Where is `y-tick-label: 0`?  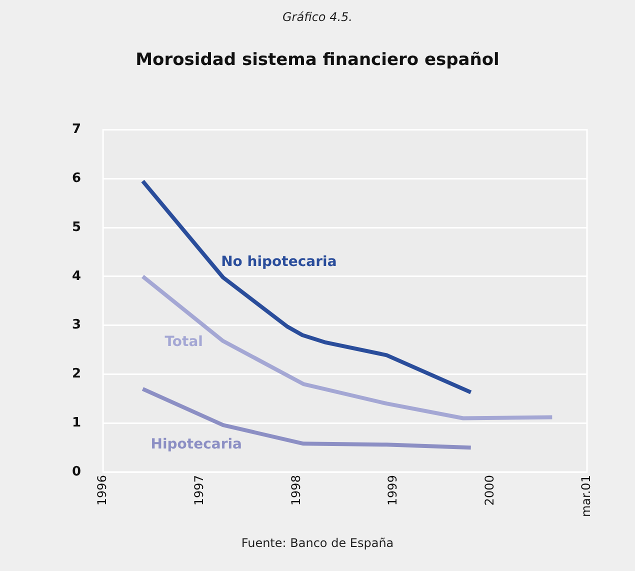 y-tick-label: 0 is located at coordinates (77, 472).